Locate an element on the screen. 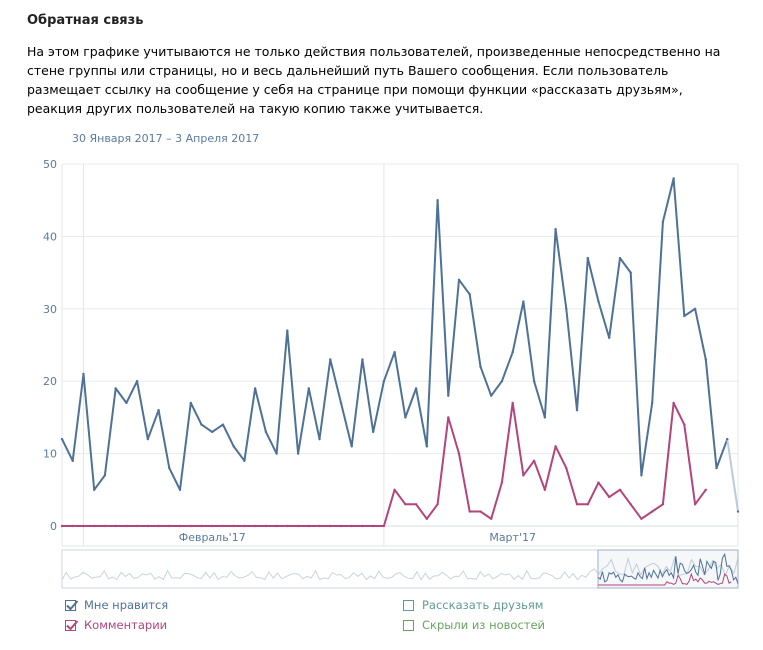  navigator-window is located at coordinates (668, 569).